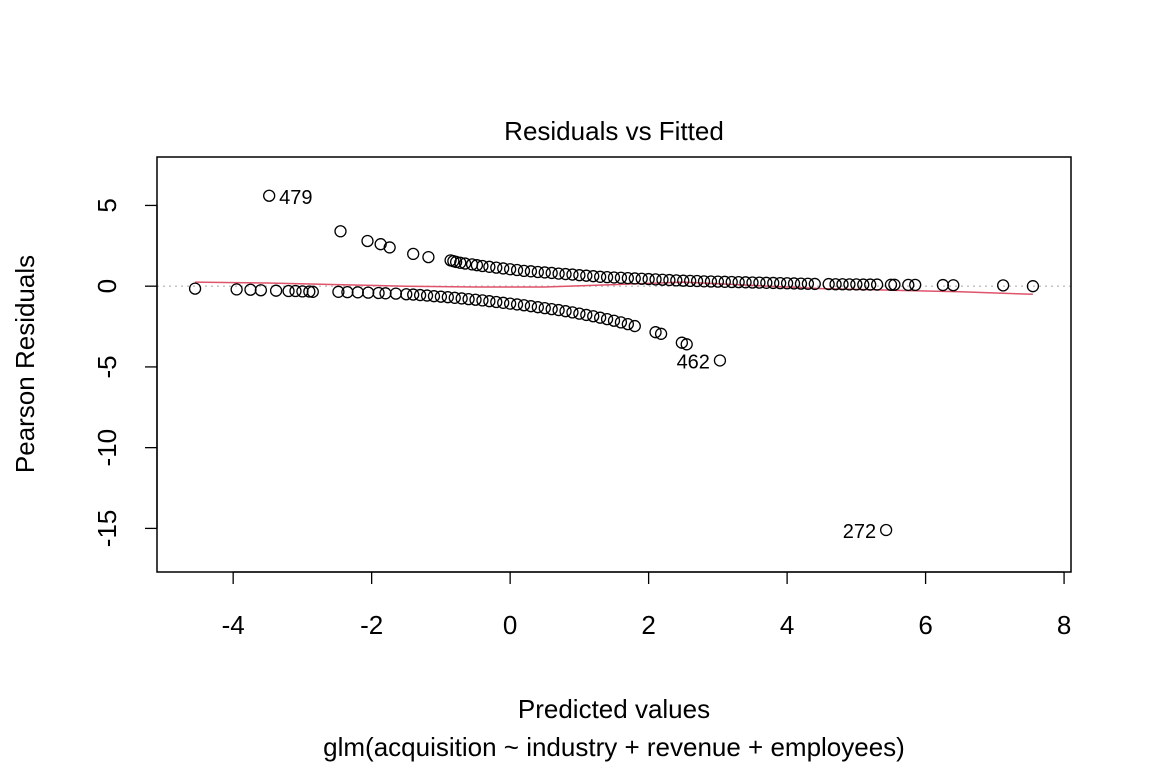 This screenshot has width=1152, height=768. I want to click on x-tick-label: -4, so click(233, 625).